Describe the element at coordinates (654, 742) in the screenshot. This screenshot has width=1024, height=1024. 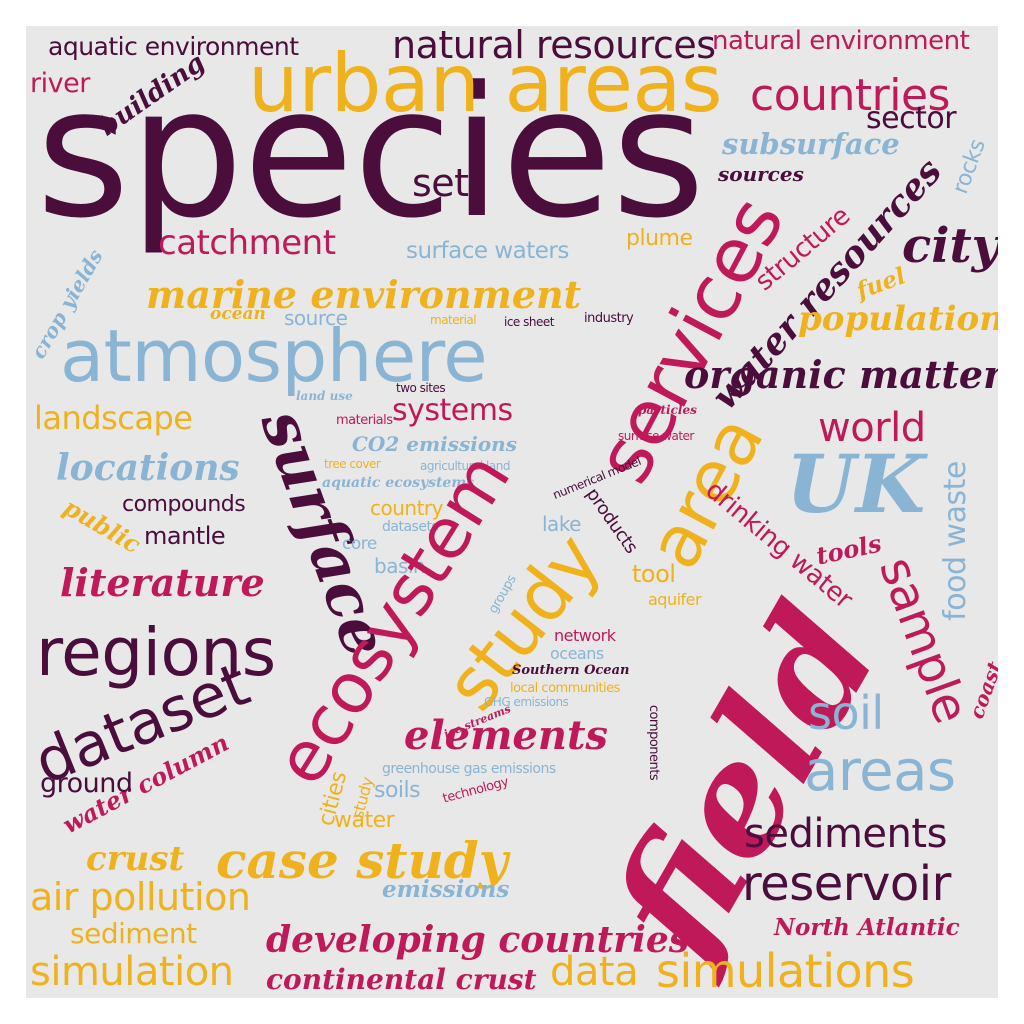
I see `word: components` at that location.